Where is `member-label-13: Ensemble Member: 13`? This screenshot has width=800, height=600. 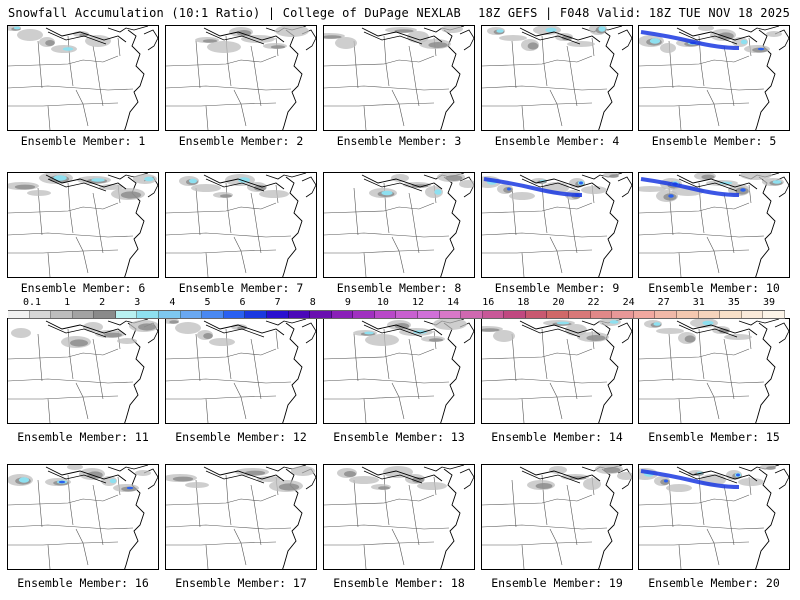 member-label-13: Ensemble Member: 13 is located at coordinates (399, 437).